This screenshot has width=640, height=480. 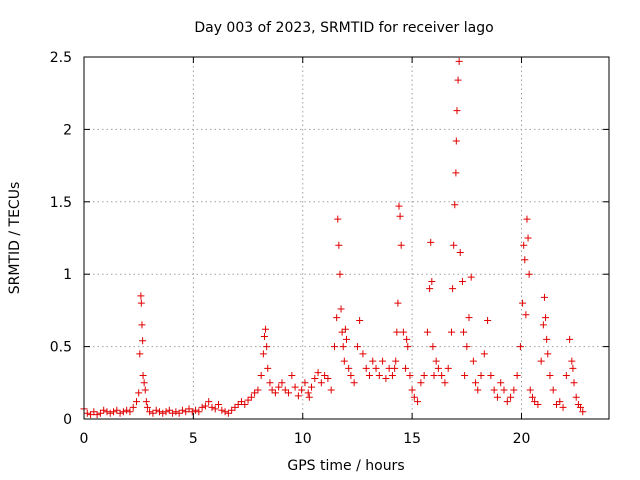 I want to click on x-tick-label: 10, so click(x=303, y=439).